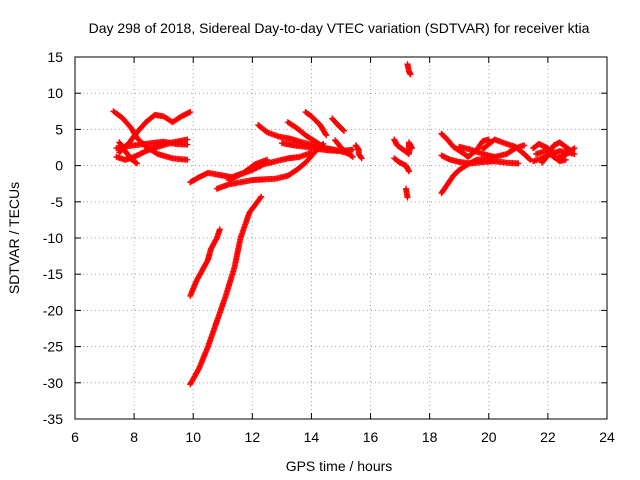 Image resolution: width=640 pixels, height=480 pixels. I want to click on x-tick-label: 6, so click(75, 437).